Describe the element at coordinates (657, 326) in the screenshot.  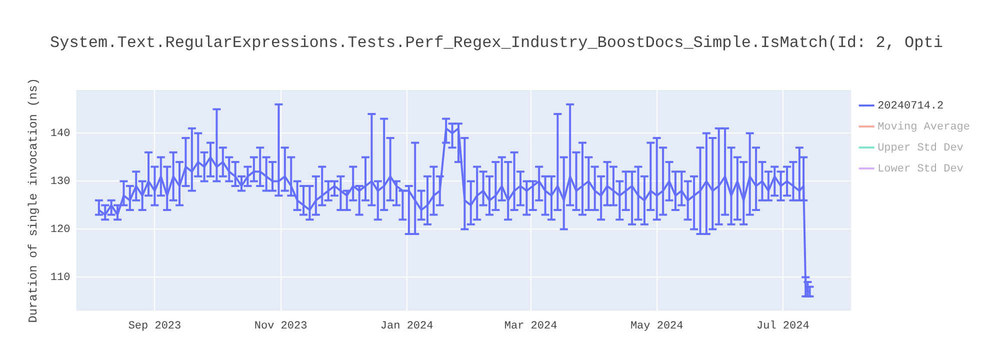
I see `x-tick-label: May 2024` at that location.